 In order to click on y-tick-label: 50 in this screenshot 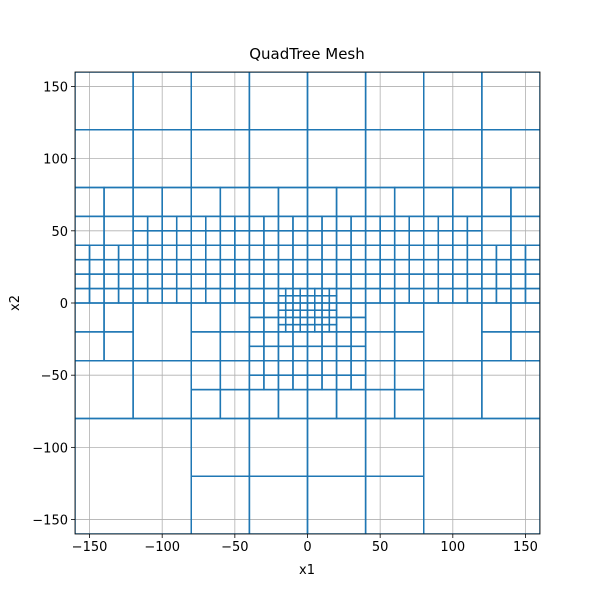, I will do `click(59, 232)`.